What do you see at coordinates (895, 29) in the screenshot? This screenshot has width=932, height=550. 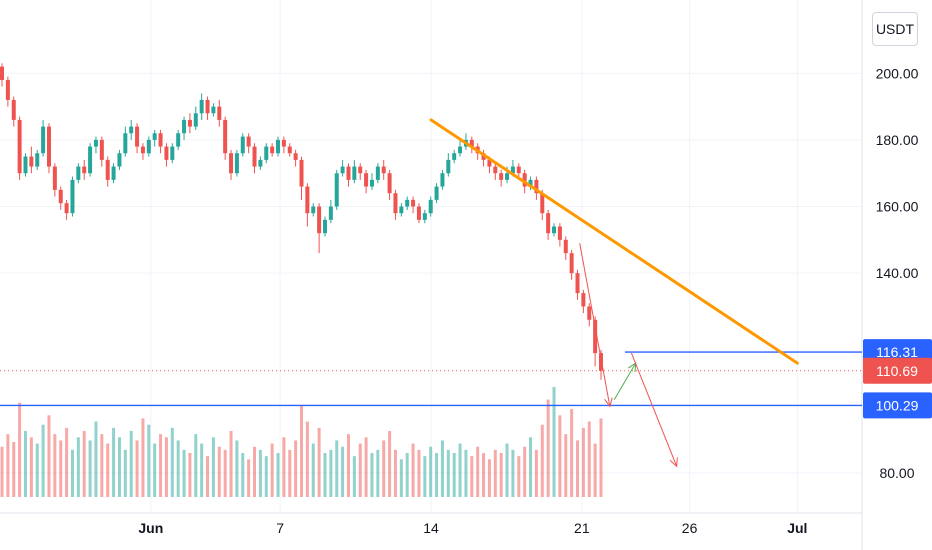 I see `currency-selector: USDT` at bounding box center [895, 29].